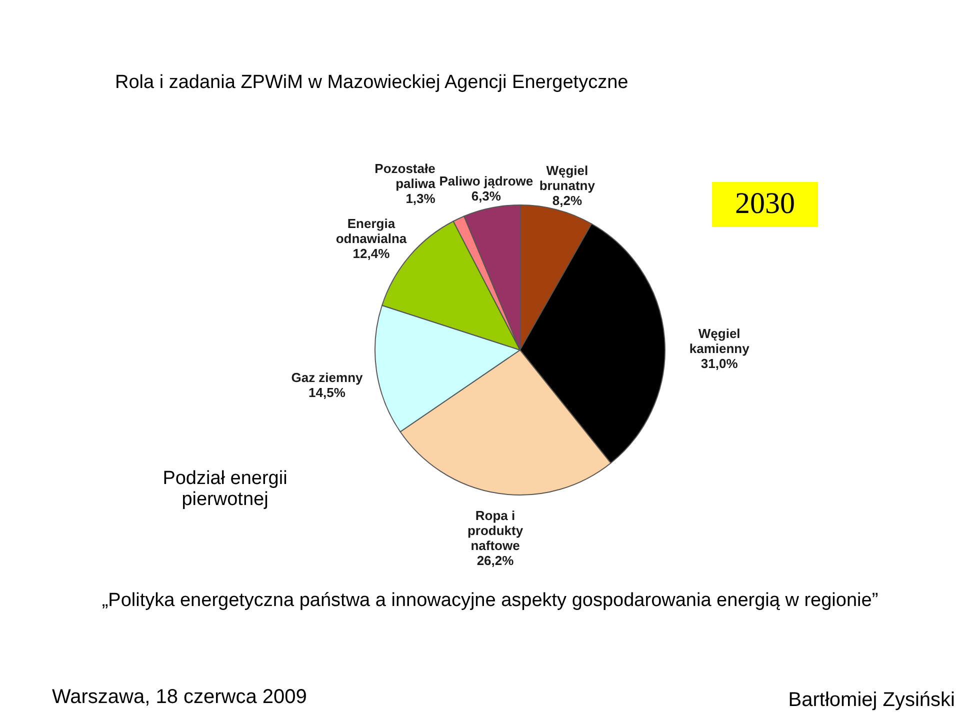 The height and width of the screenshot is (720, 960). What do you see at coordinates (327, 377) in the screenshot?
I see `slice-label: Gaz ziemny` at bounding box center [327, 377].